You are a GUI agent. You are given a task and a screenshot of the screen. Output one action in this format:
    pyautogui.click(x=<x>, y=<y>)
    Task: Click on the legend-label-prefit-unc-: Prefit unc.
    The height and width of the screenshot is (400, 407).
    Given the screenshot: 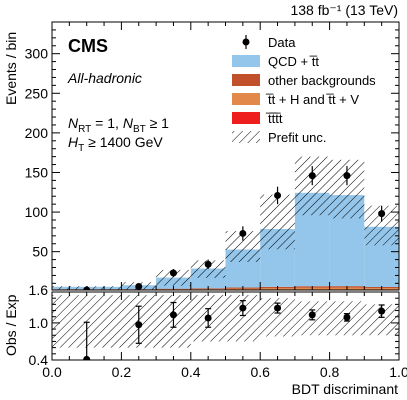 What is the action you would take?
    pyautogui.click(x=297, y=137)
    